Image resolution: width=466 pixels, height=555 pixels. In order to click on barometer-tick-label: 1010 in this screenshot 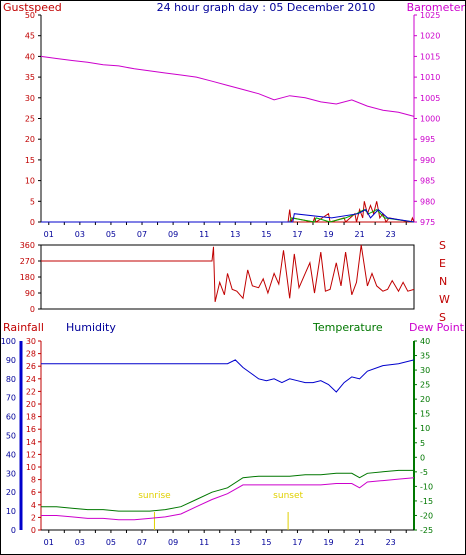, I will do `click(430, 77)`.